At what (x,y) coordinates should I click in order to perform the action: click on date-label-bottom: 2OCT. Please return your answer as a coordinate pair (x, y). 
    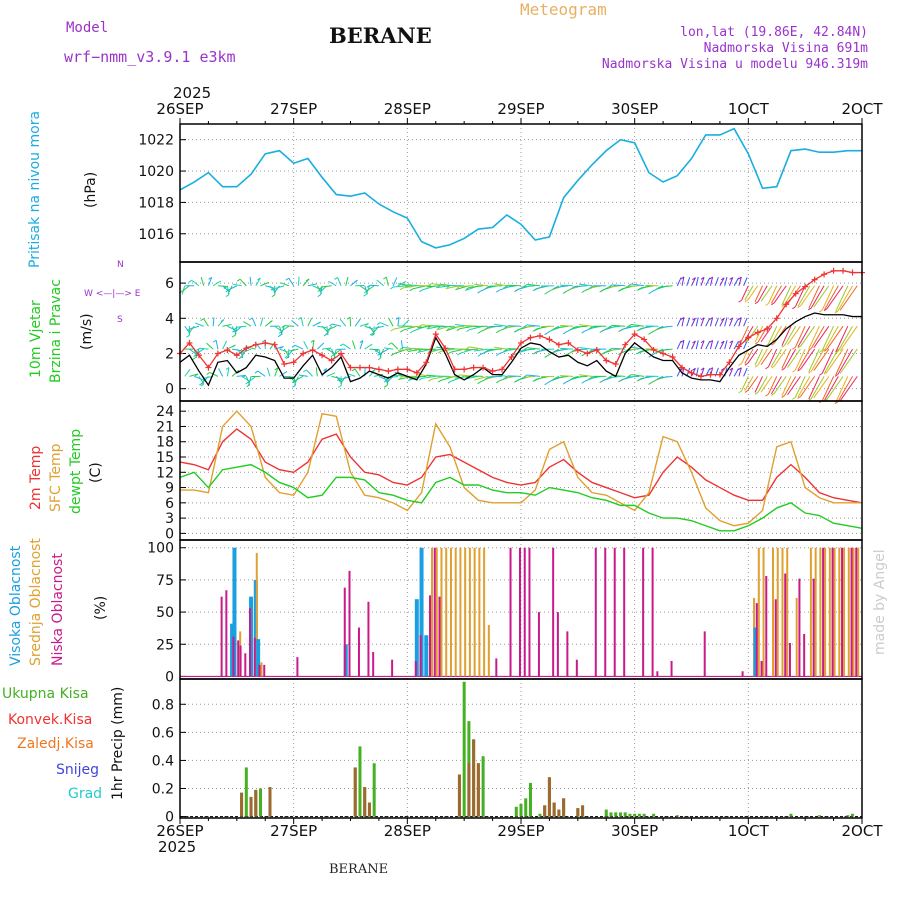
    Looking at the image, I should click on (863, 831).